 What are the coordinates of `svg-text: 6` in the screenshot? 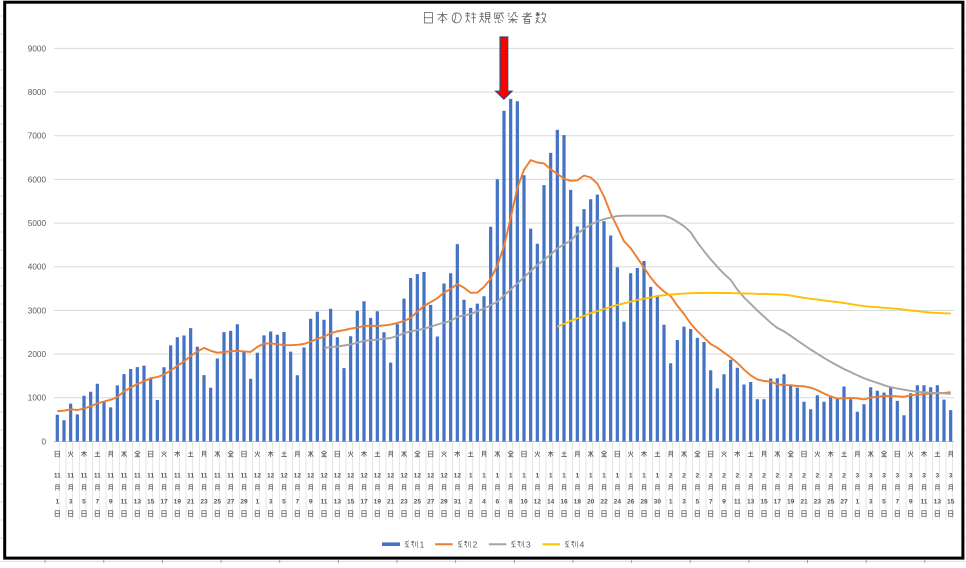 It's located at (497, 501).